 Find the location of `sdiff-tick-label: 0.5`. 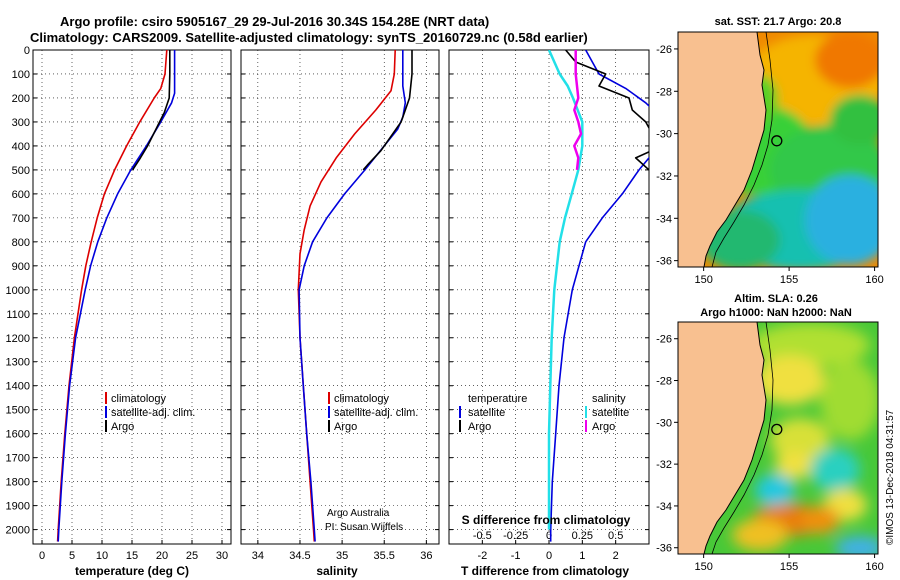

sdiff-tick-label: 0.5 is located at coordinates (615, 536).